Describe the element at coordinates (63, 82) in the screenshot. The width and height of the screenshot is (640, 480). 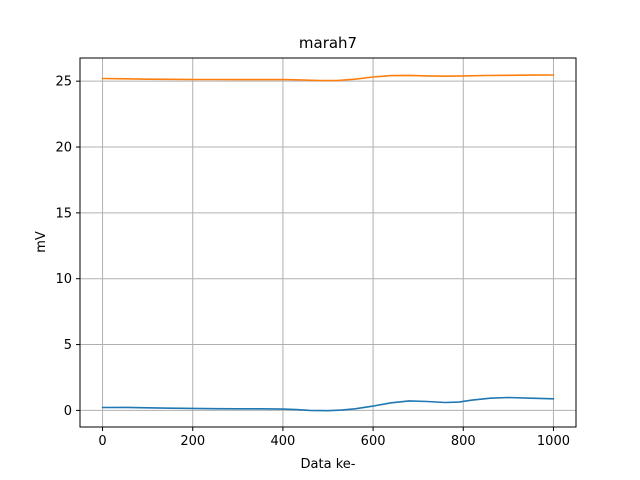
I see `y-tick-label: 25` at that location.